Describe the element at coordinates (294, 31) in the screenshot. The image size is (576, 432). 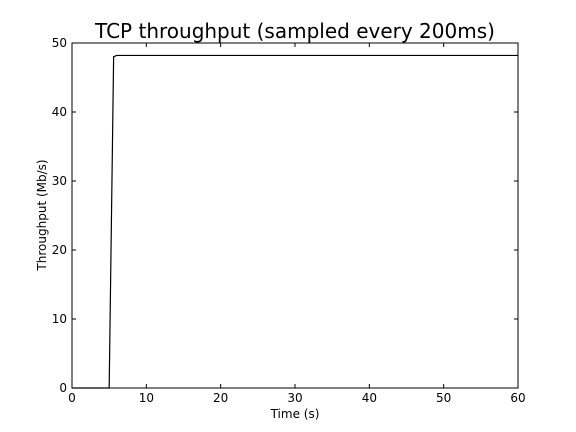
I see `chart-title: TCP throughput (sampled every 200ms)` at that location.